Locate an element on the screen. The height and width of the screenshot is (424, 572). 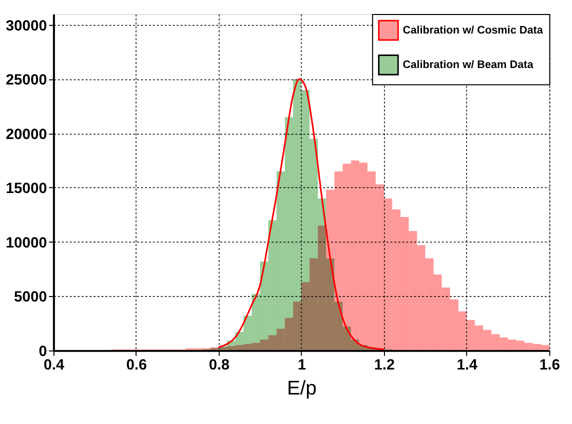
x-tick-label: 0.6 is located at coordinates (136, 366).